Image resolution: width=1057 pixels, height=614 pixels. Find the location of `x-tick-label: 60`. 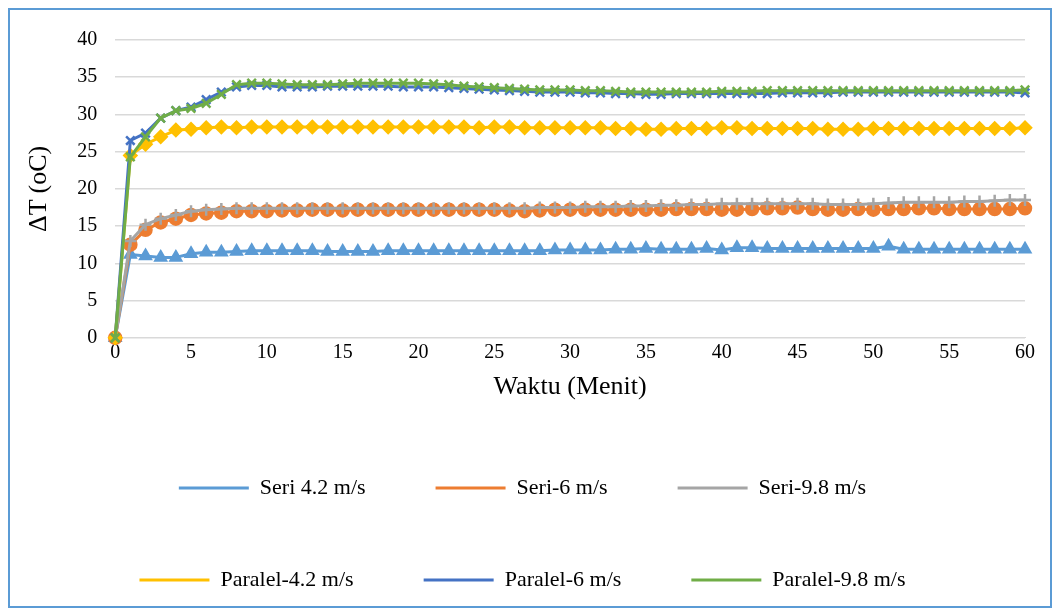

x-tick-label: 60 is located at coordinates (1025, 351).